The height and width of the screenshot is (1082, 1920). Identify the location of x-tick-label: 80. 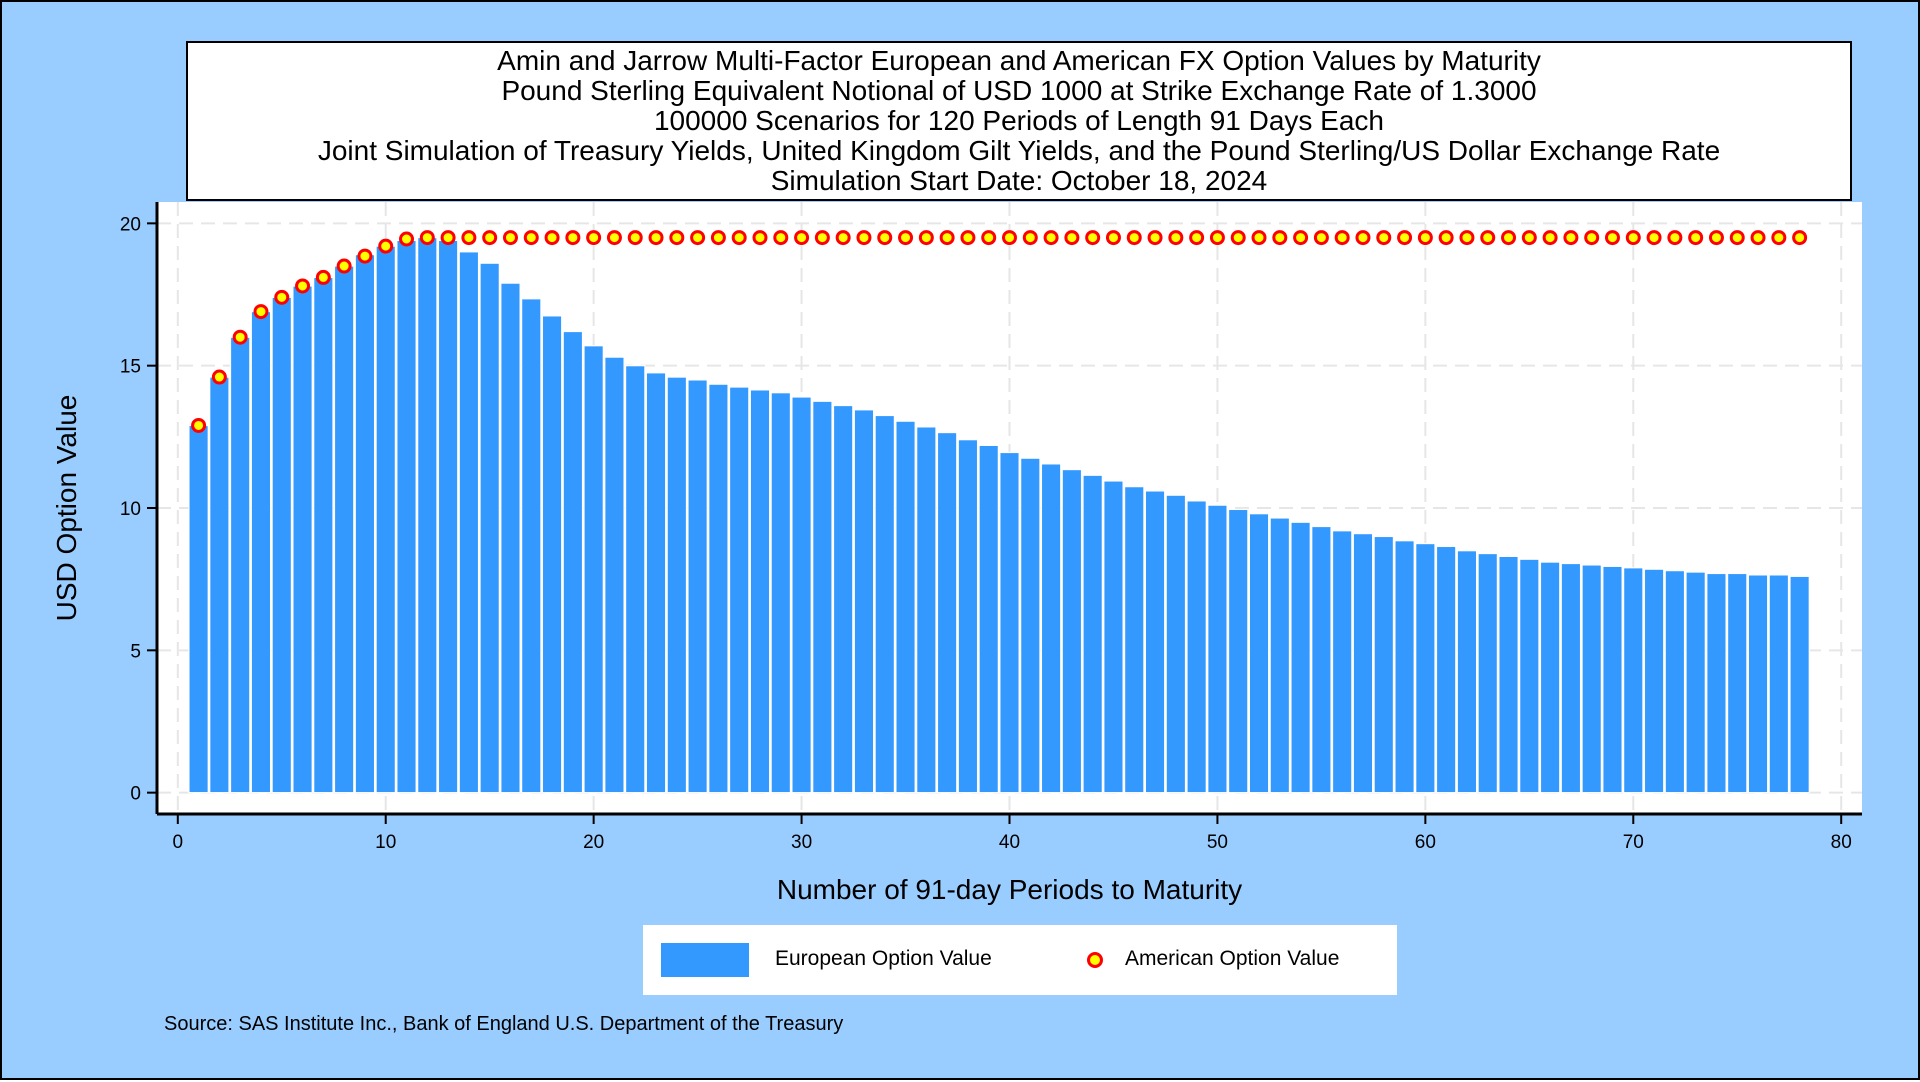
(1841, 842).